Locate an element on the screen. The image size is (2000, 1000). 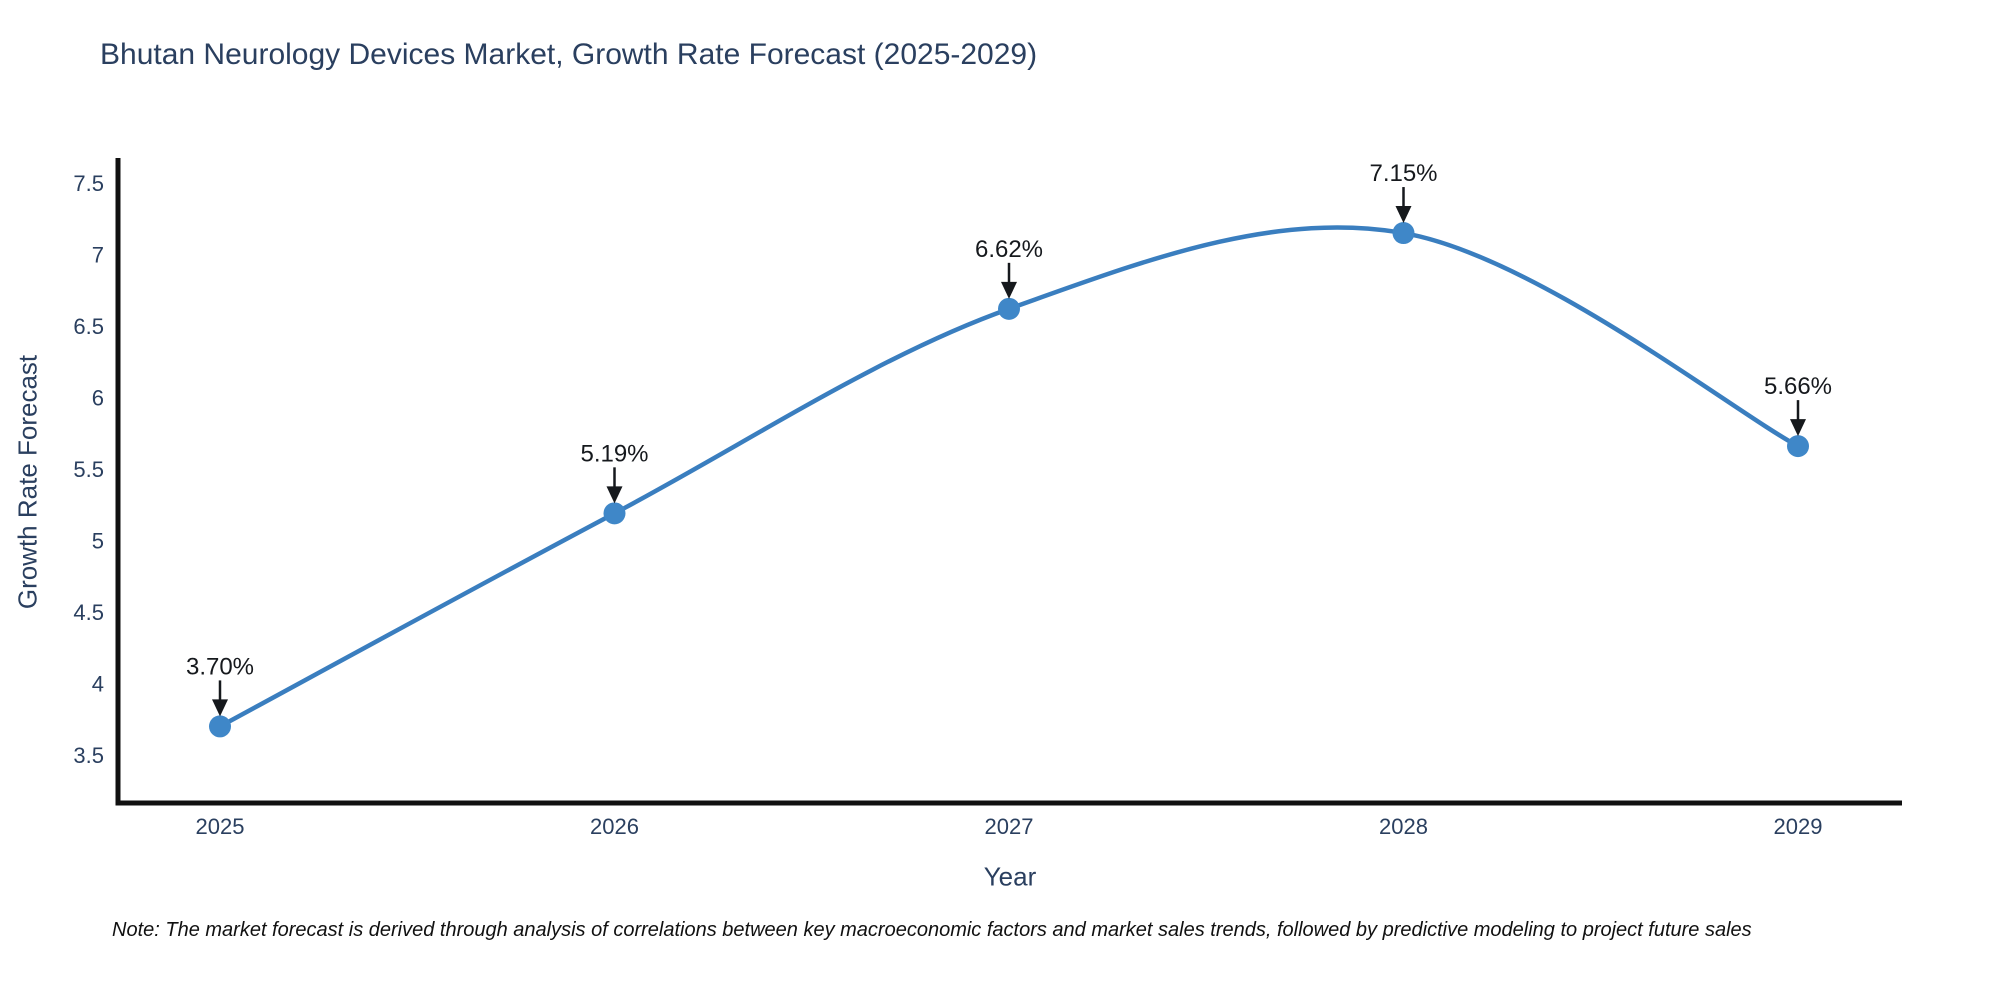
x-tick-label: 2029 is located at coordinates (1798, 826).